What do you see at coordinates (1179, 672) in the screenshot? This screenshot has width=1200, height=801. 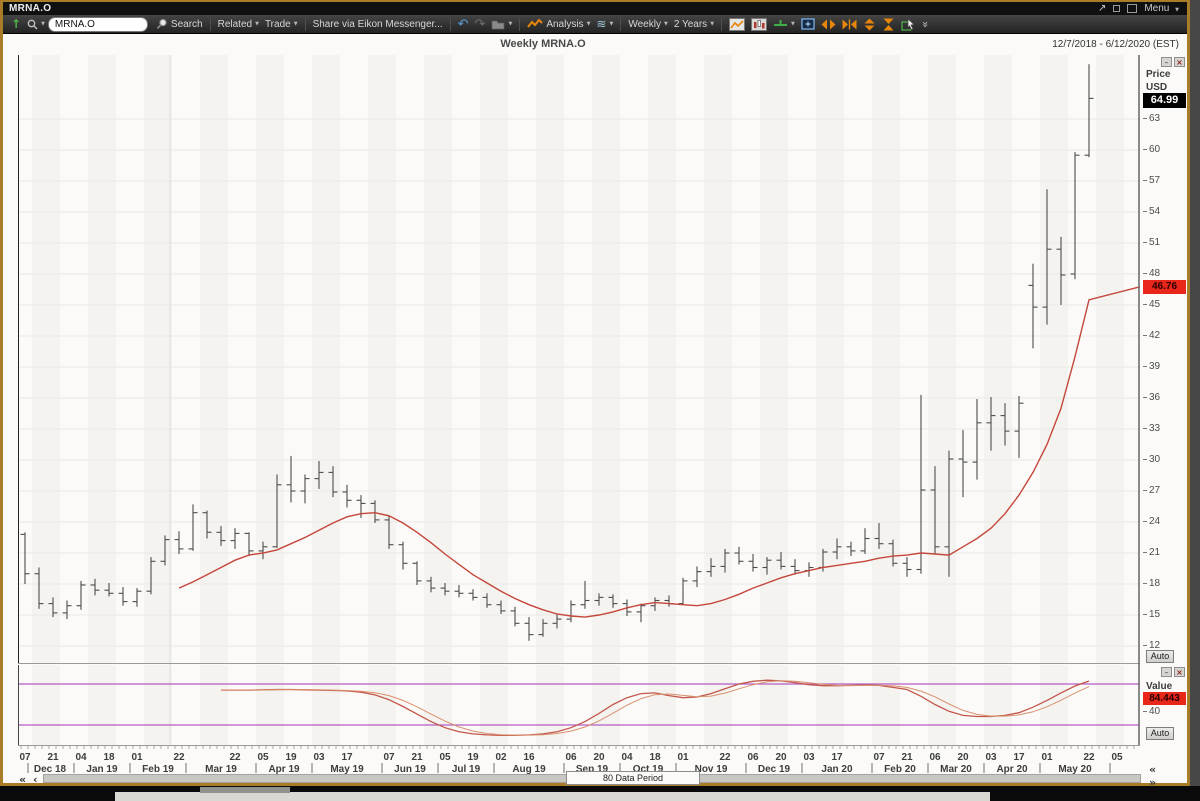 I see `value-close-icon: ×` at bounding box center [1179, 672].